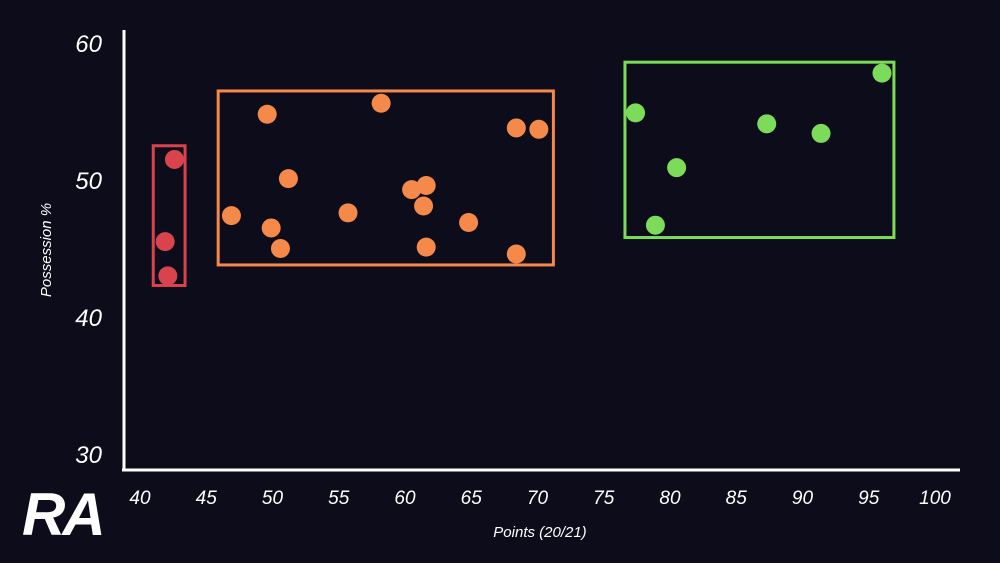 The image size is (1000, 563). What do you see at coordinates (604, 498) in the screenshot?
I see `x-tick-label: 75` at bounding box center [604, 498].